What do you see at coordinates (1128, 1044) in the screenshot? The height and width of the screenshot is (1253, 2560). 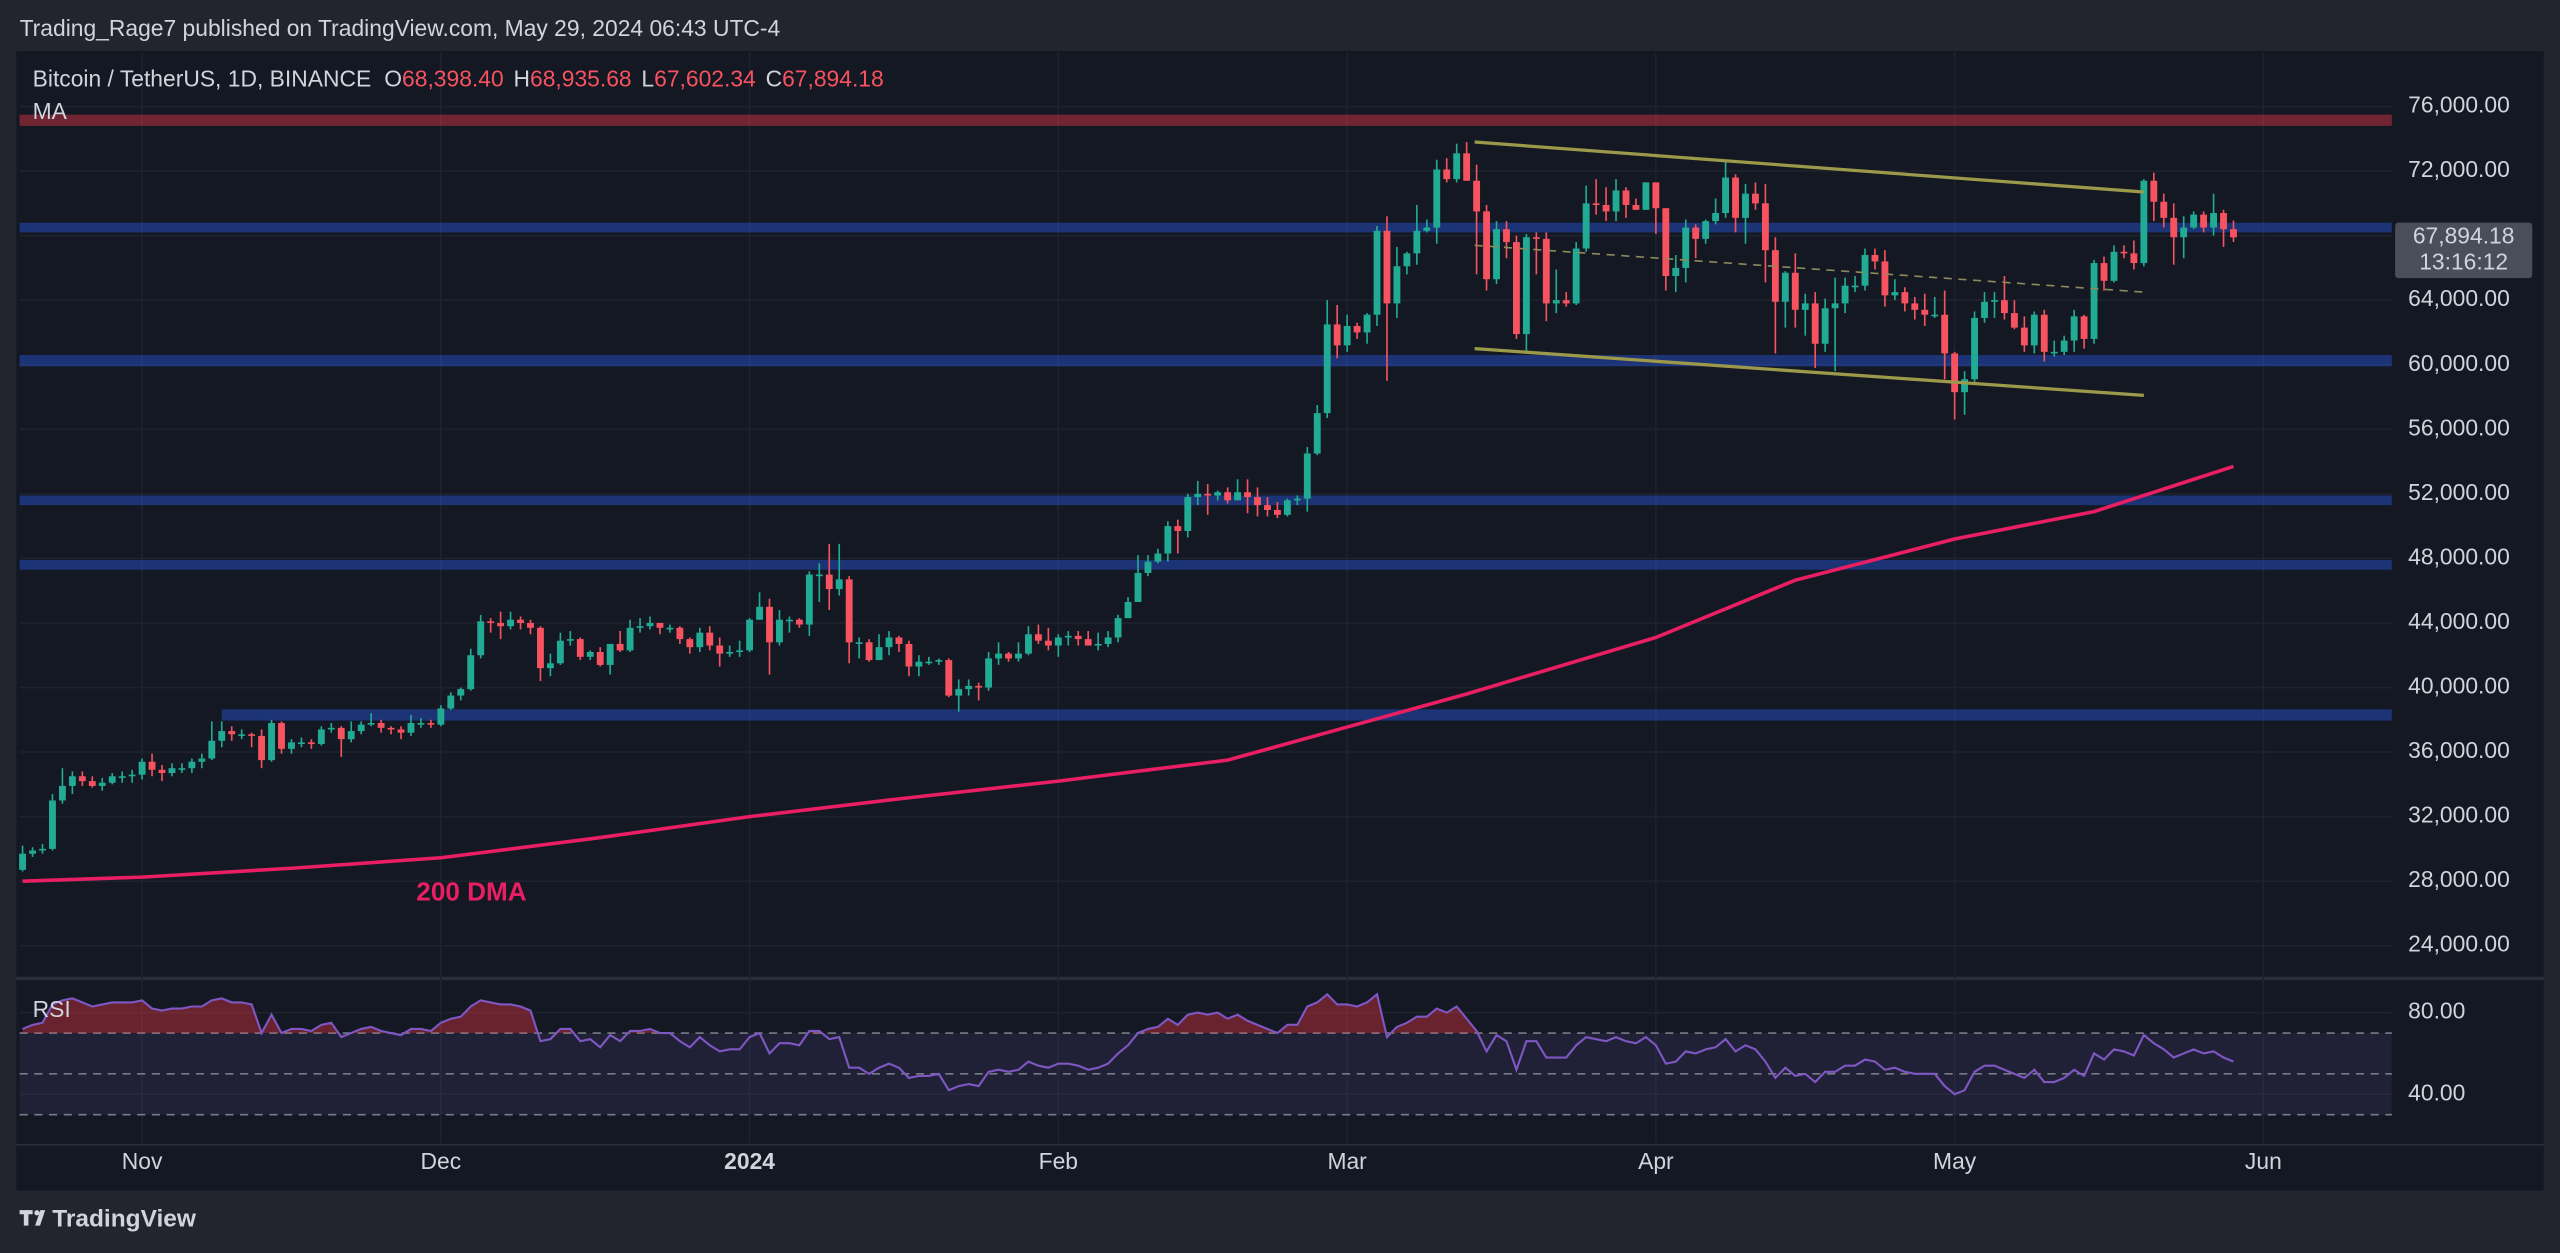 I see `rsi-line` at bounding box center [1128, 1044].